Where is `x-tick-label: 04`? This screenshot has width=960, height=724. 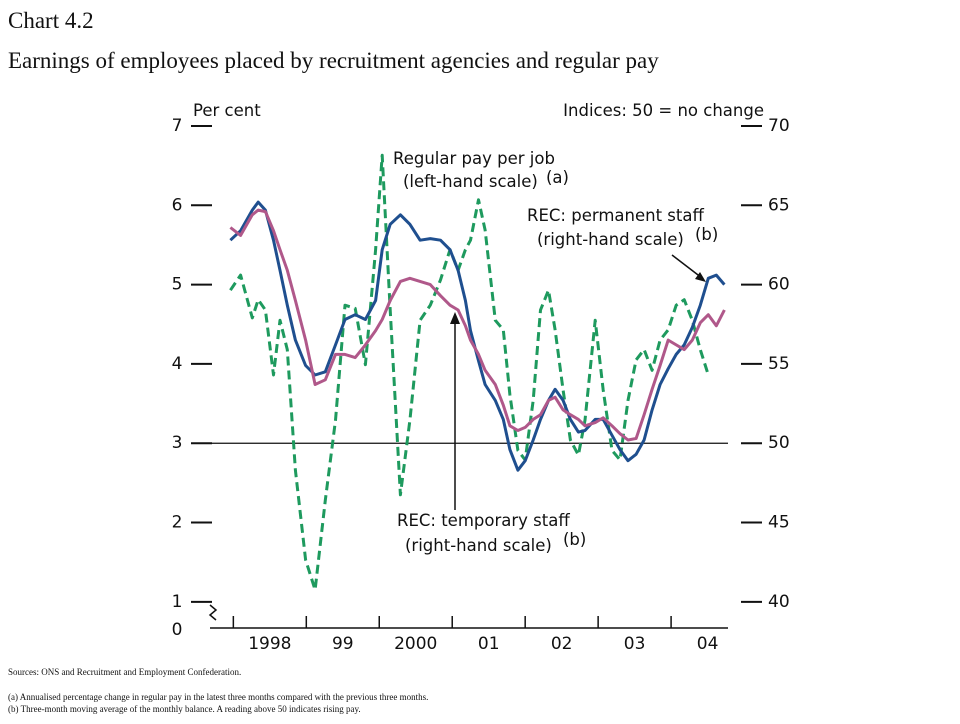
x-tick-label: 04 is located at coordinates (708, 644).